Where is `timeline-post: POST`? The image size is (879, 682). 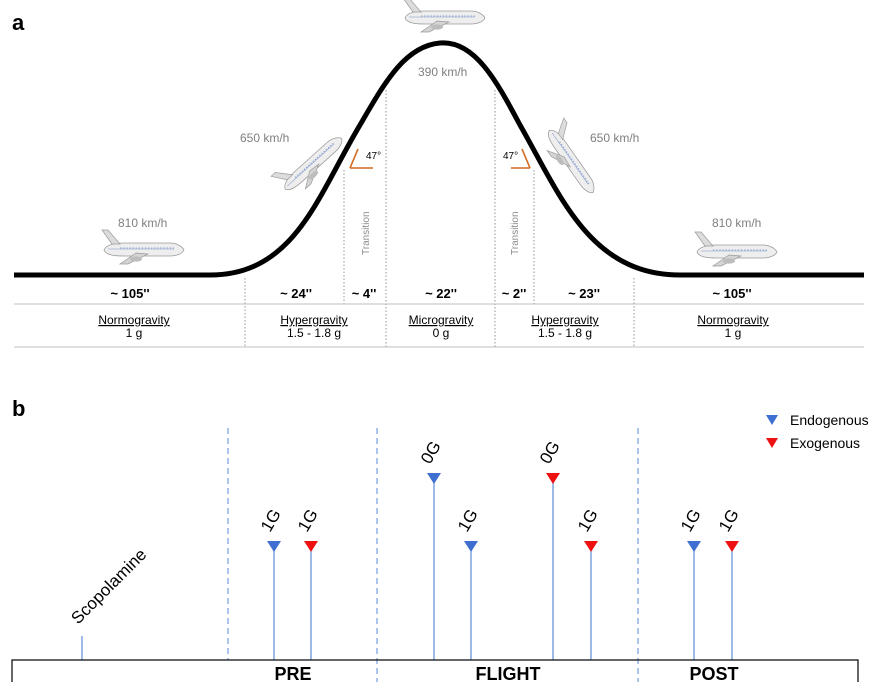
timeline-post: POST is located at coordinates (713, 673).